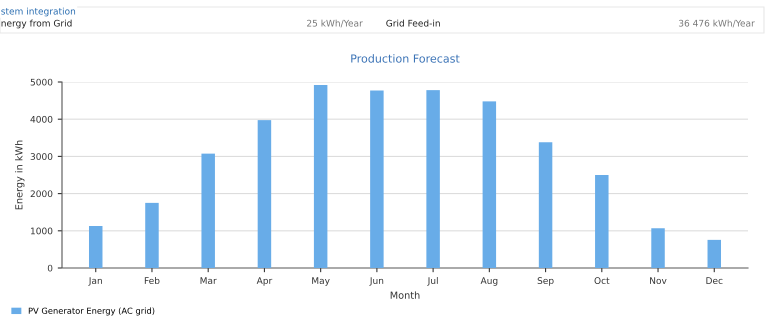 This screenshot has height=323, width=768. What do you see at coordinates (658, 280) in the screenshot?
I see `x-tick-label: Nov` at bounding box center [658, 280].